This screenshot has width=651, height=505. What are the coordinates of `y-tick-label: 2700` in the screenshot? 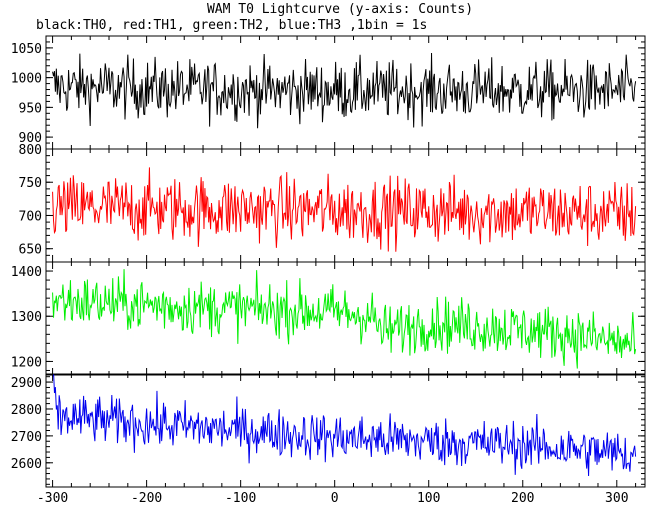 It's located at (26, 437).